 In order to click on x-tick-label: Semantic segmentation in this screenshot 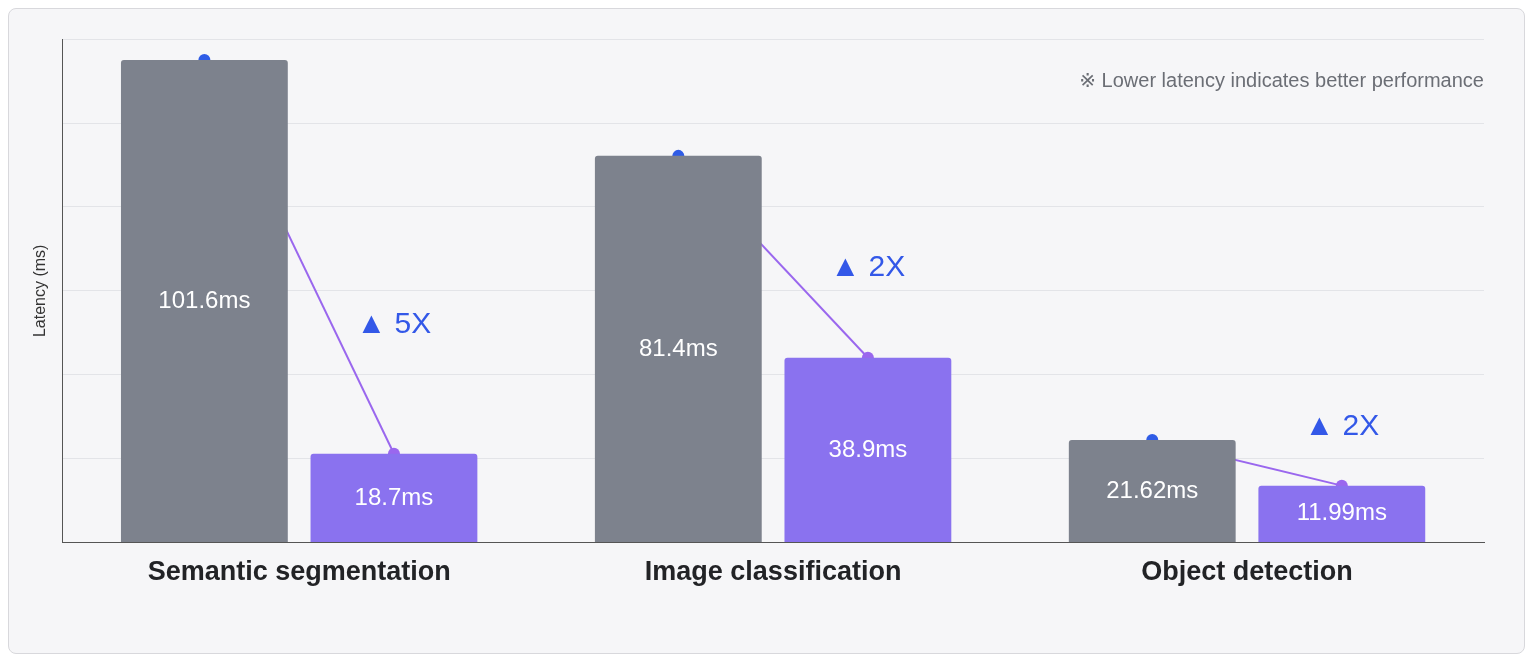, I will do `click(299, 571)`.